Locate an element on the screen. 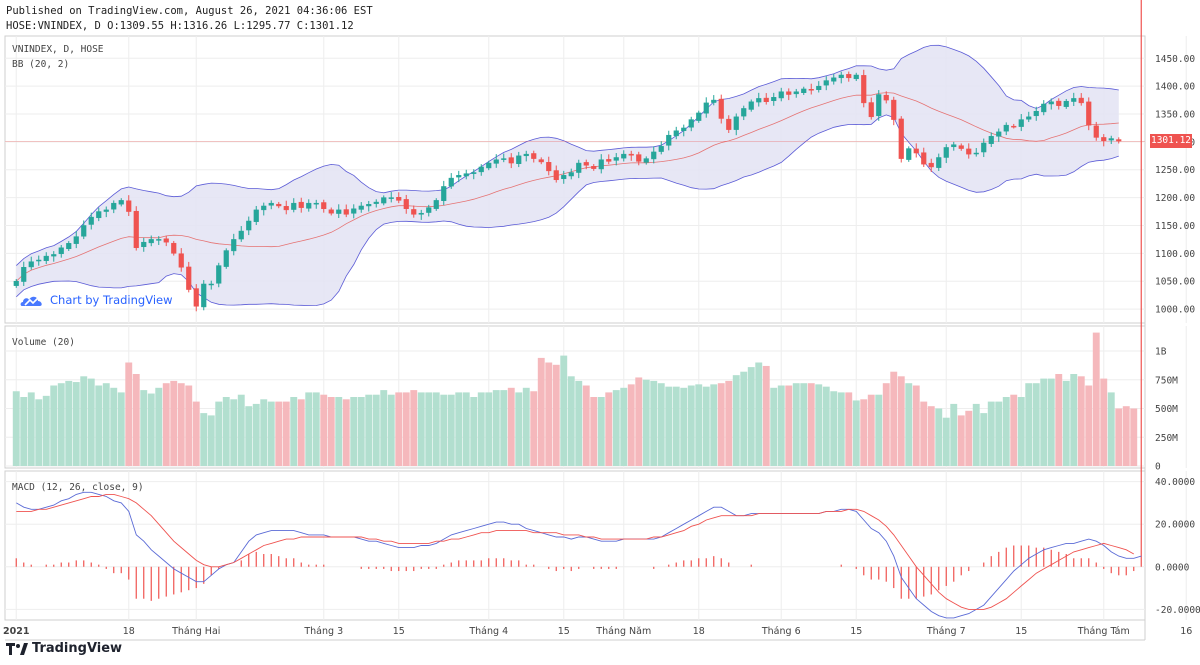 This screenshot has width=1200, height=665. volume-label: Volume (20) is located at coordinates (43, 342).